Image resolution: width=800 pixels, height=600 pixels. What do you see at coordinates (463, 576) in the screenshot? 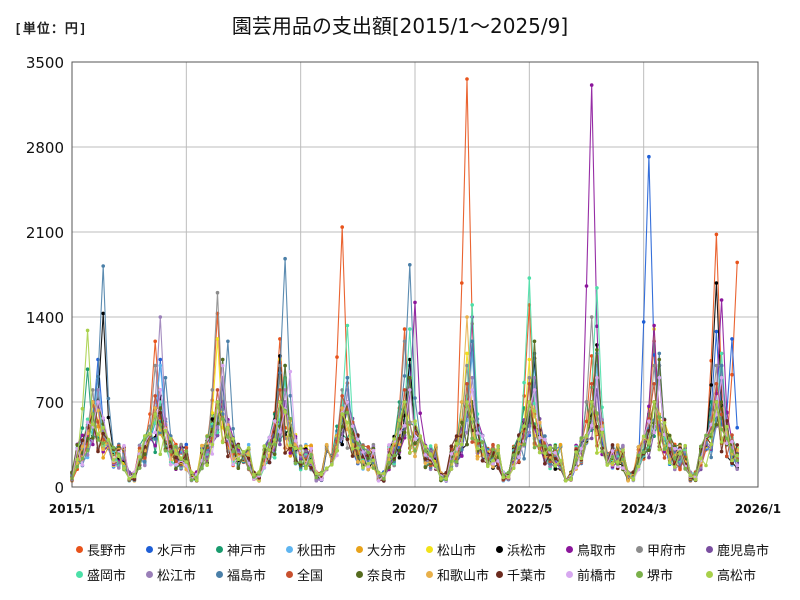
I see `legend-label: 和歌山市` at bounding box center [463, 576].